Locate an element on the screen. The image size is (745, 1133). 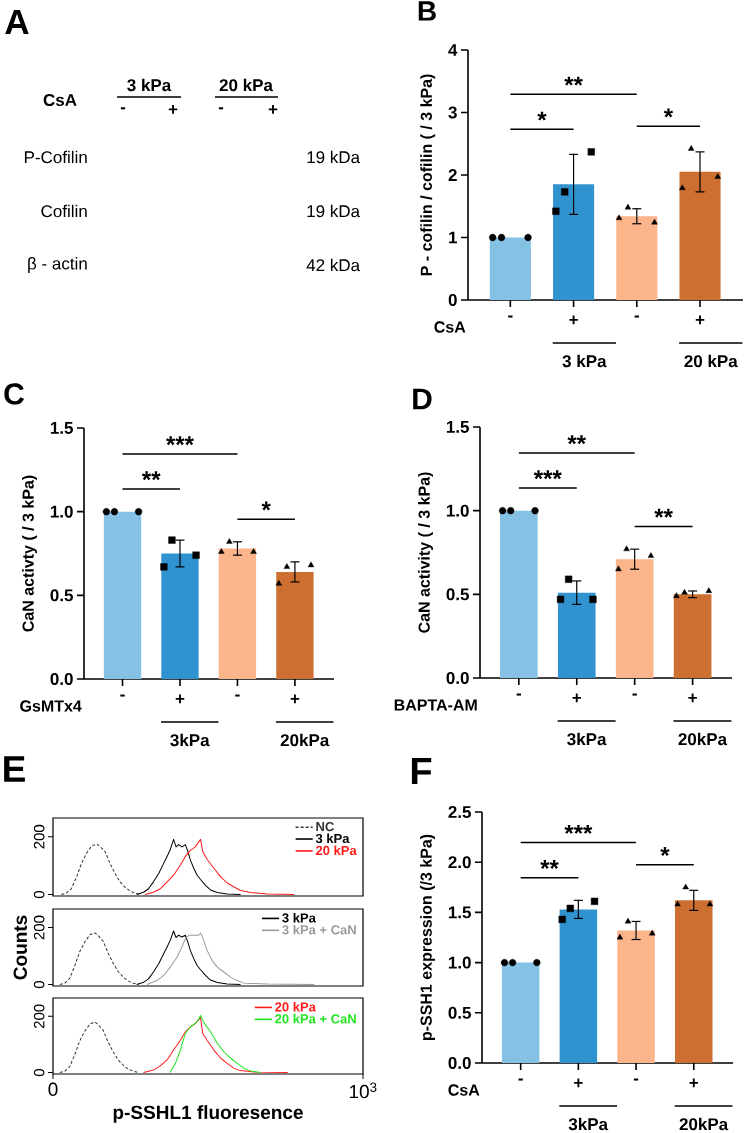
chart-title: B is located at coordinates (427, 11).